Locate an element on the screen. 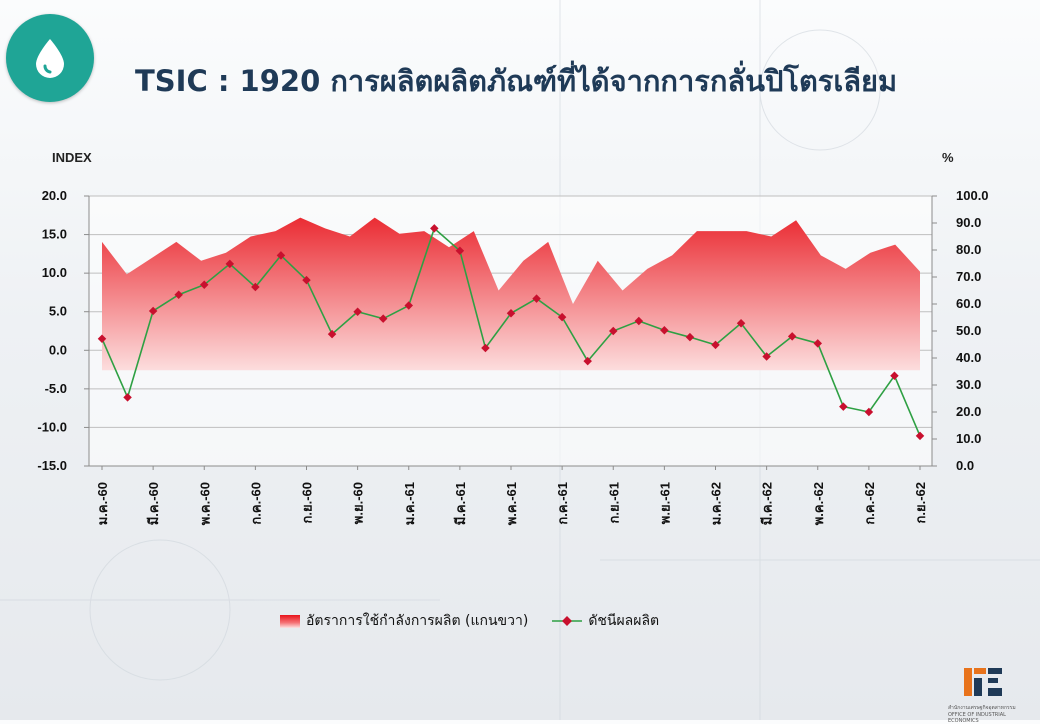  right-tick-label: 70.0 is located at coordinates (968, 276).